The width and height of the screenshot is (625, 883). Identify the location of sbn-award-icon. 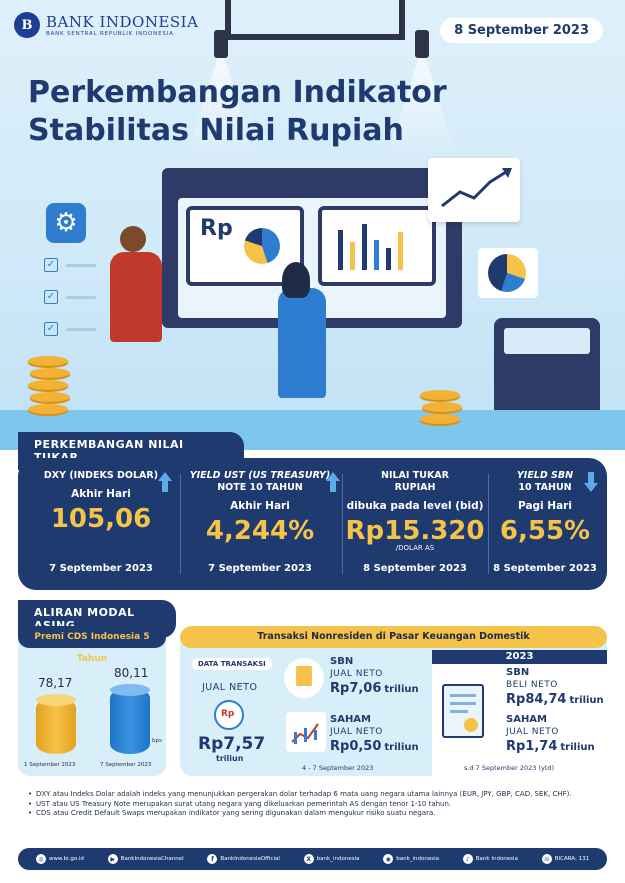
(304, 678).